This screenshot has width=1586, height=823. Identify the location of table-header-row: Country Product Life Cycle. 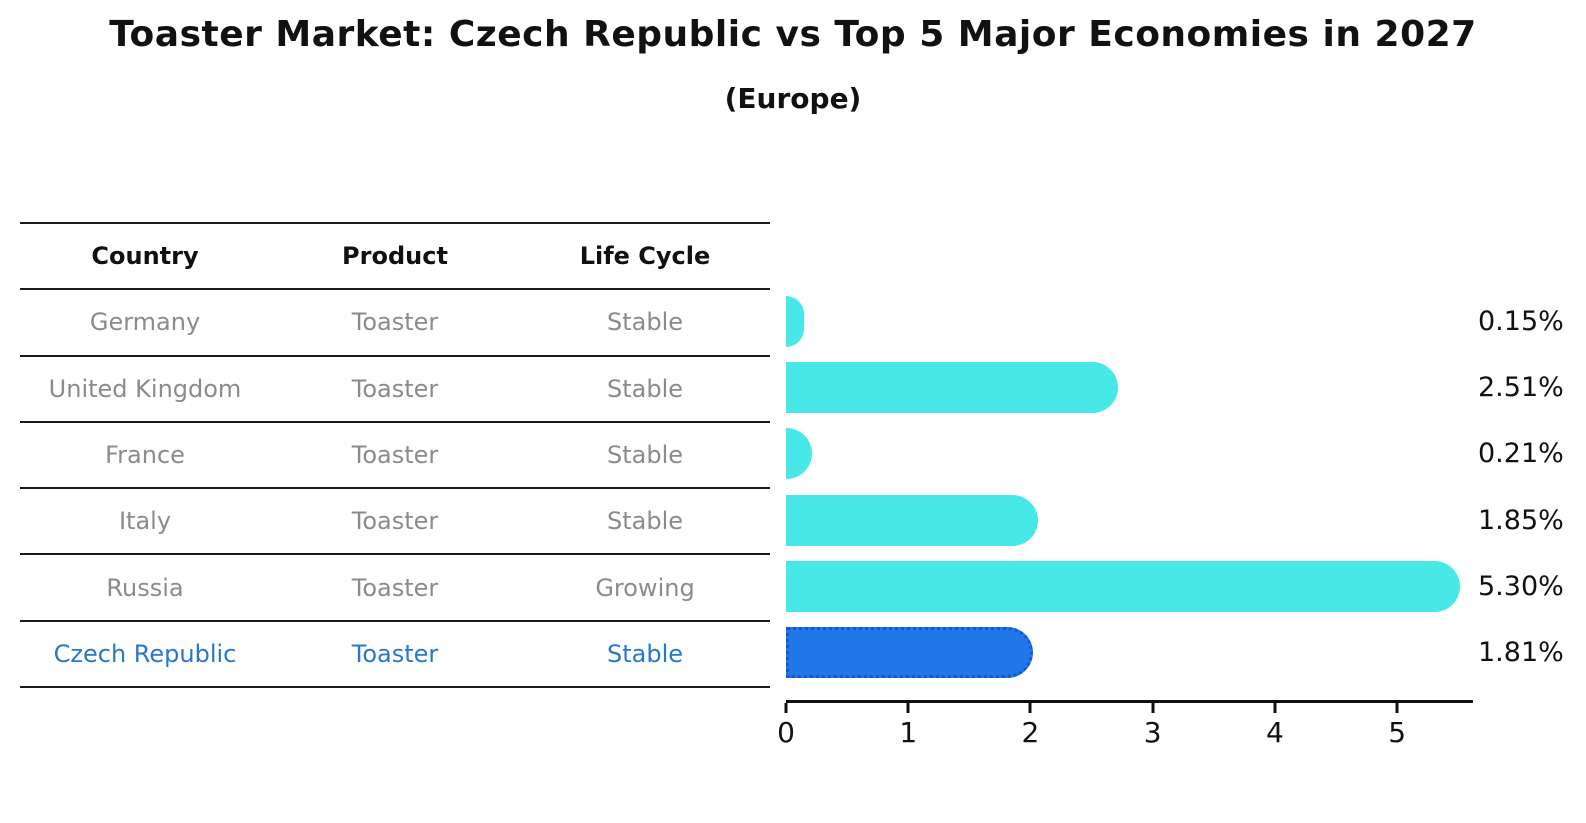
(395, 257).